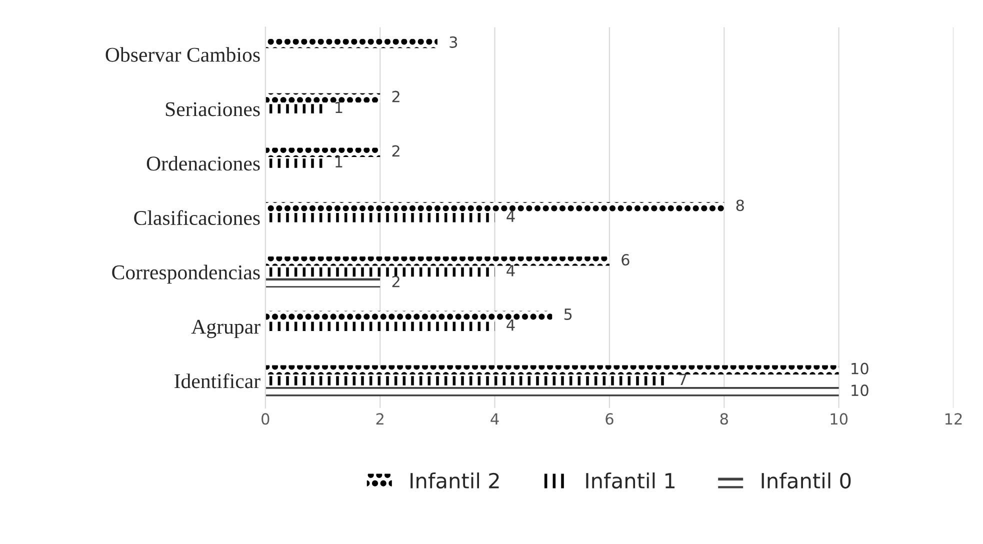 The height and width of the screenshot is (544, 983). Describe the element at coordinates (610, 419) in the screenshot. I see `x-tick-label: 6` at that location.